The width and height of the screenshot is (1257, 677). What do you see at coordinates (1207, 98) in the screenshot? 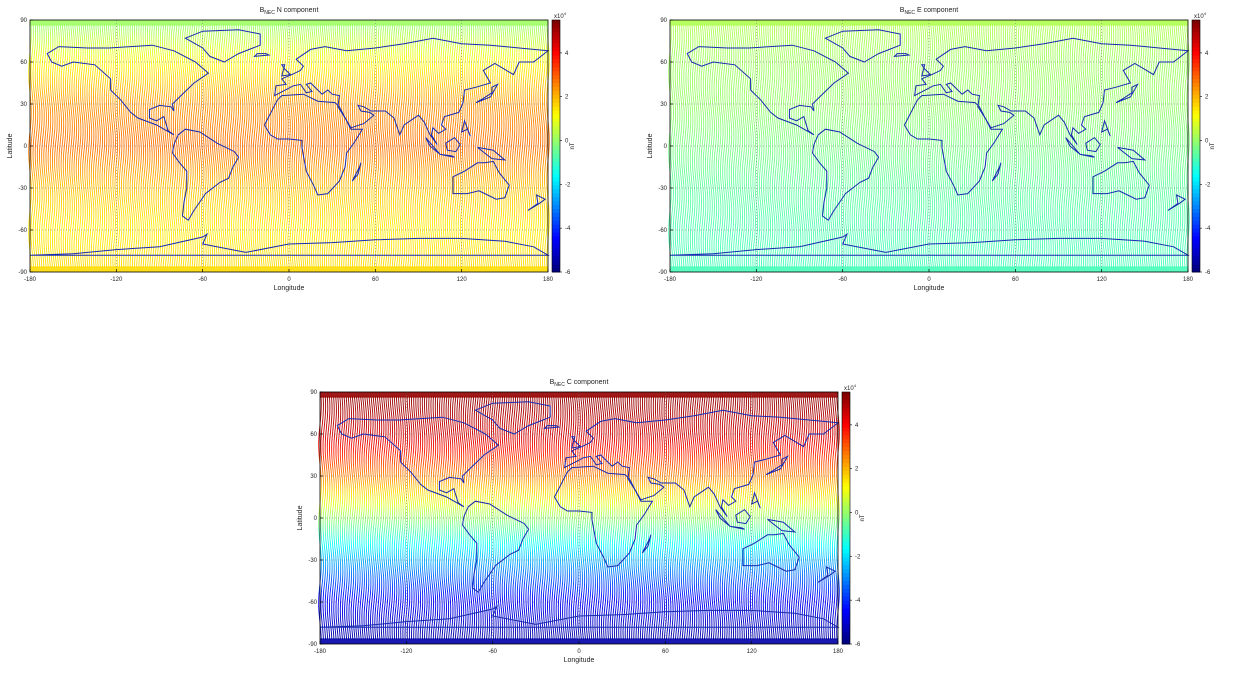
I see `colorbar-tick-label: 2` at bounding box center [1207, 98].